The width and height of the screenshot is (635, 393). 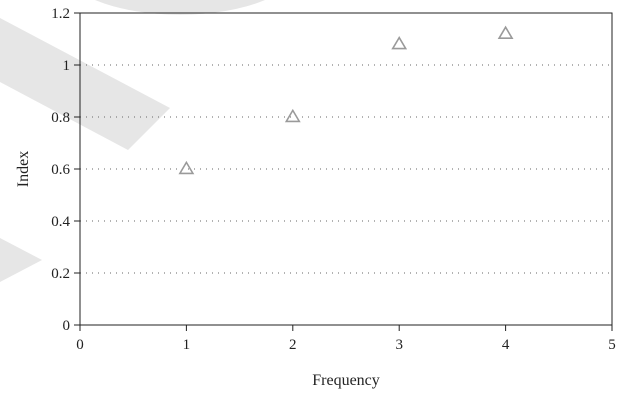 What do you see at coordinates (85, 84) in the screenshot?
I see `watermark-shape-left` at bounding box center [85, 84].